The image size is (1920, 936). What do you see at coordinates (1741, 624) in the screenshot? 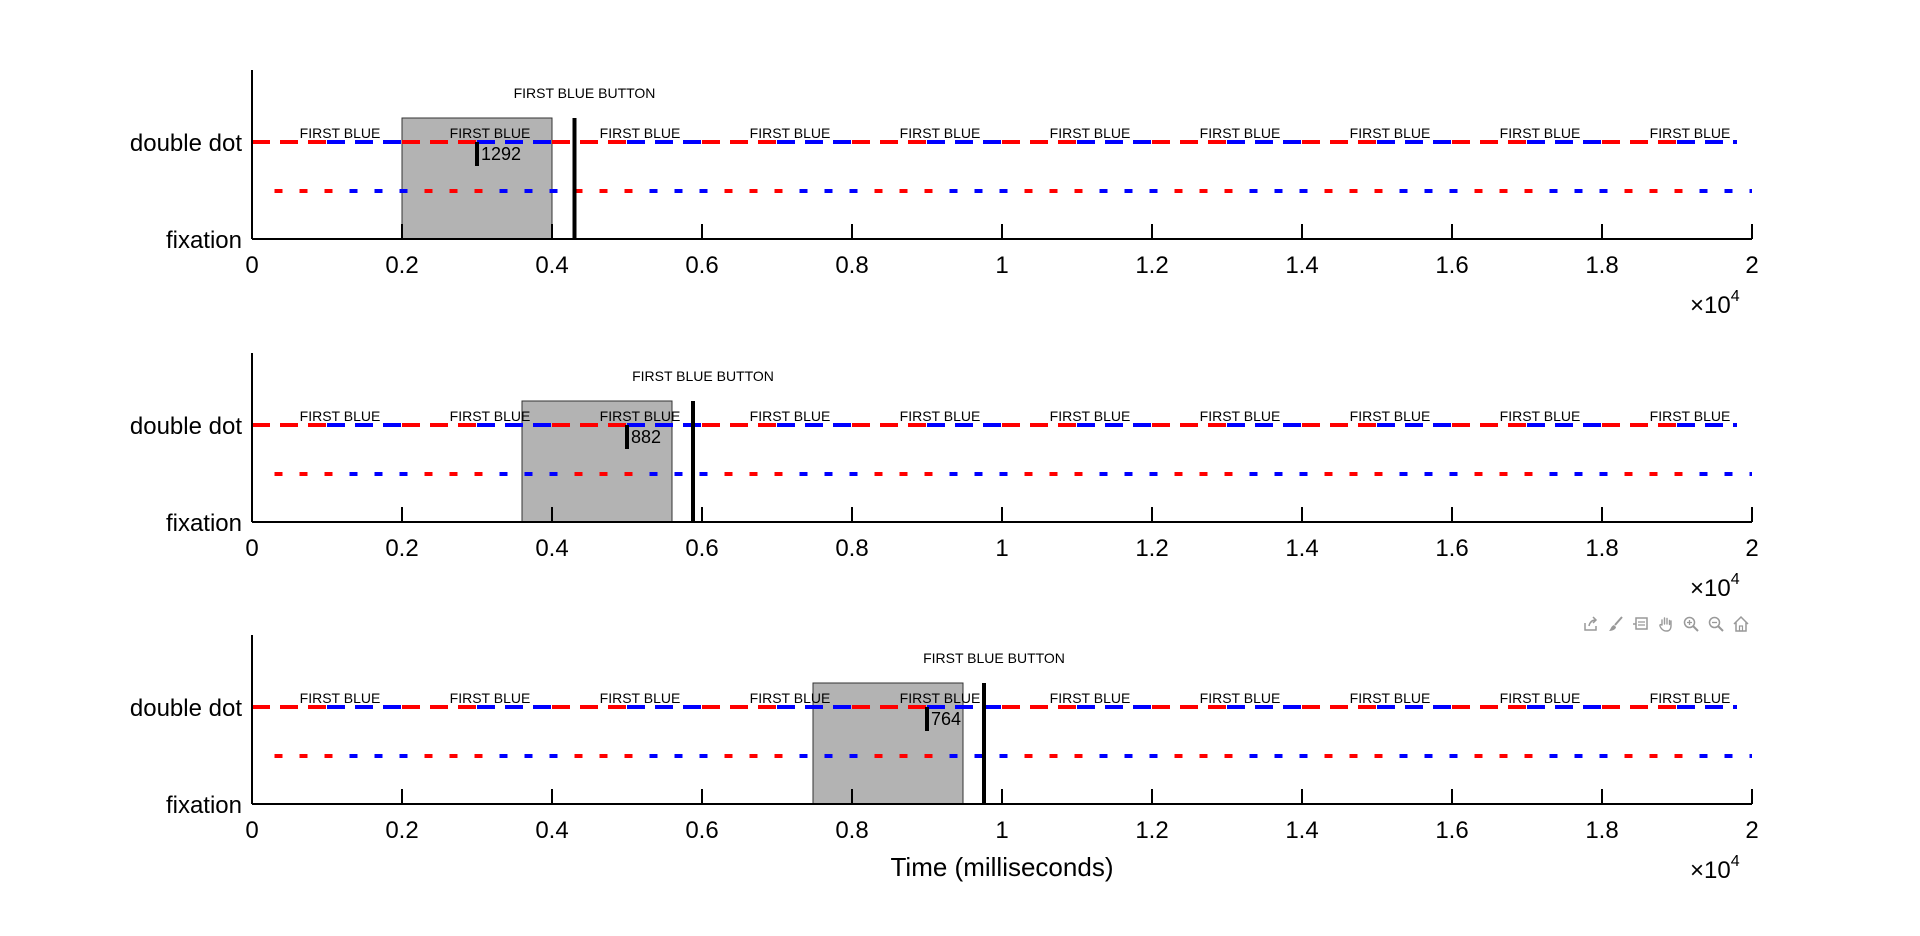
I see `home-icon` at bounding box center [1741, 624].